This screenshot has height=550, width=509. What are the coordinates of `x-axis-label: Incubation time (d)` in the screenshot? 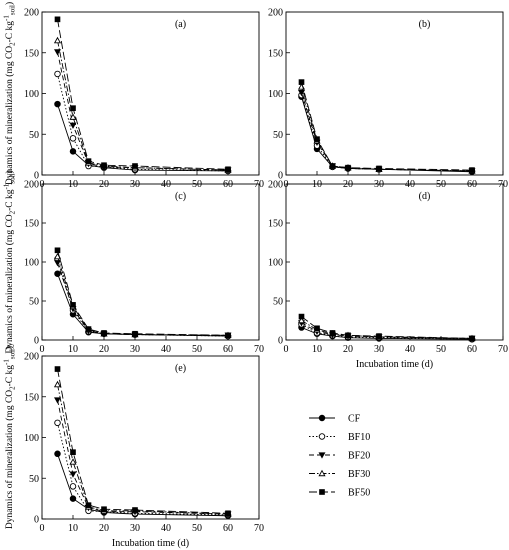 It's located at (394, 364).